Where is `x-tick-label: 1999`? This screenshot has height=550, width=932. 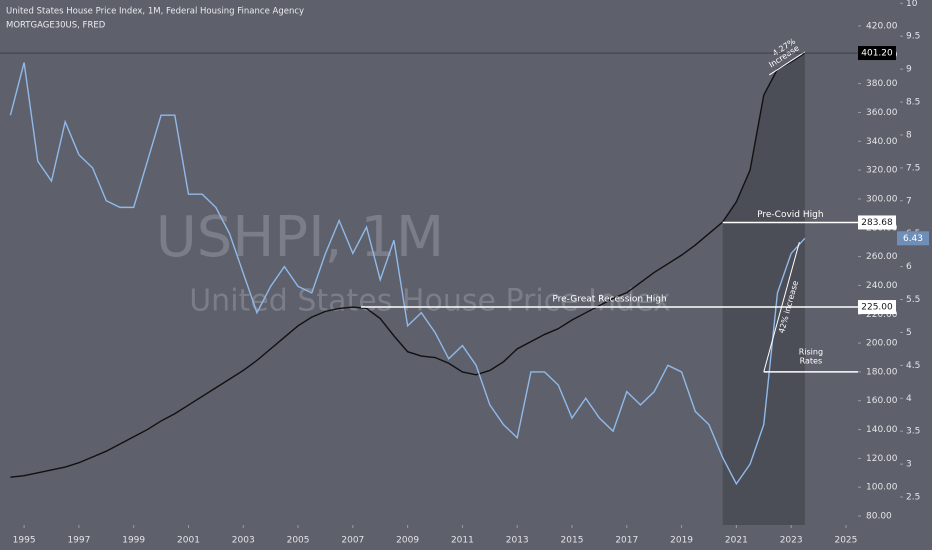
x-tick-label: 1999 is located at coordinates (133, 541).